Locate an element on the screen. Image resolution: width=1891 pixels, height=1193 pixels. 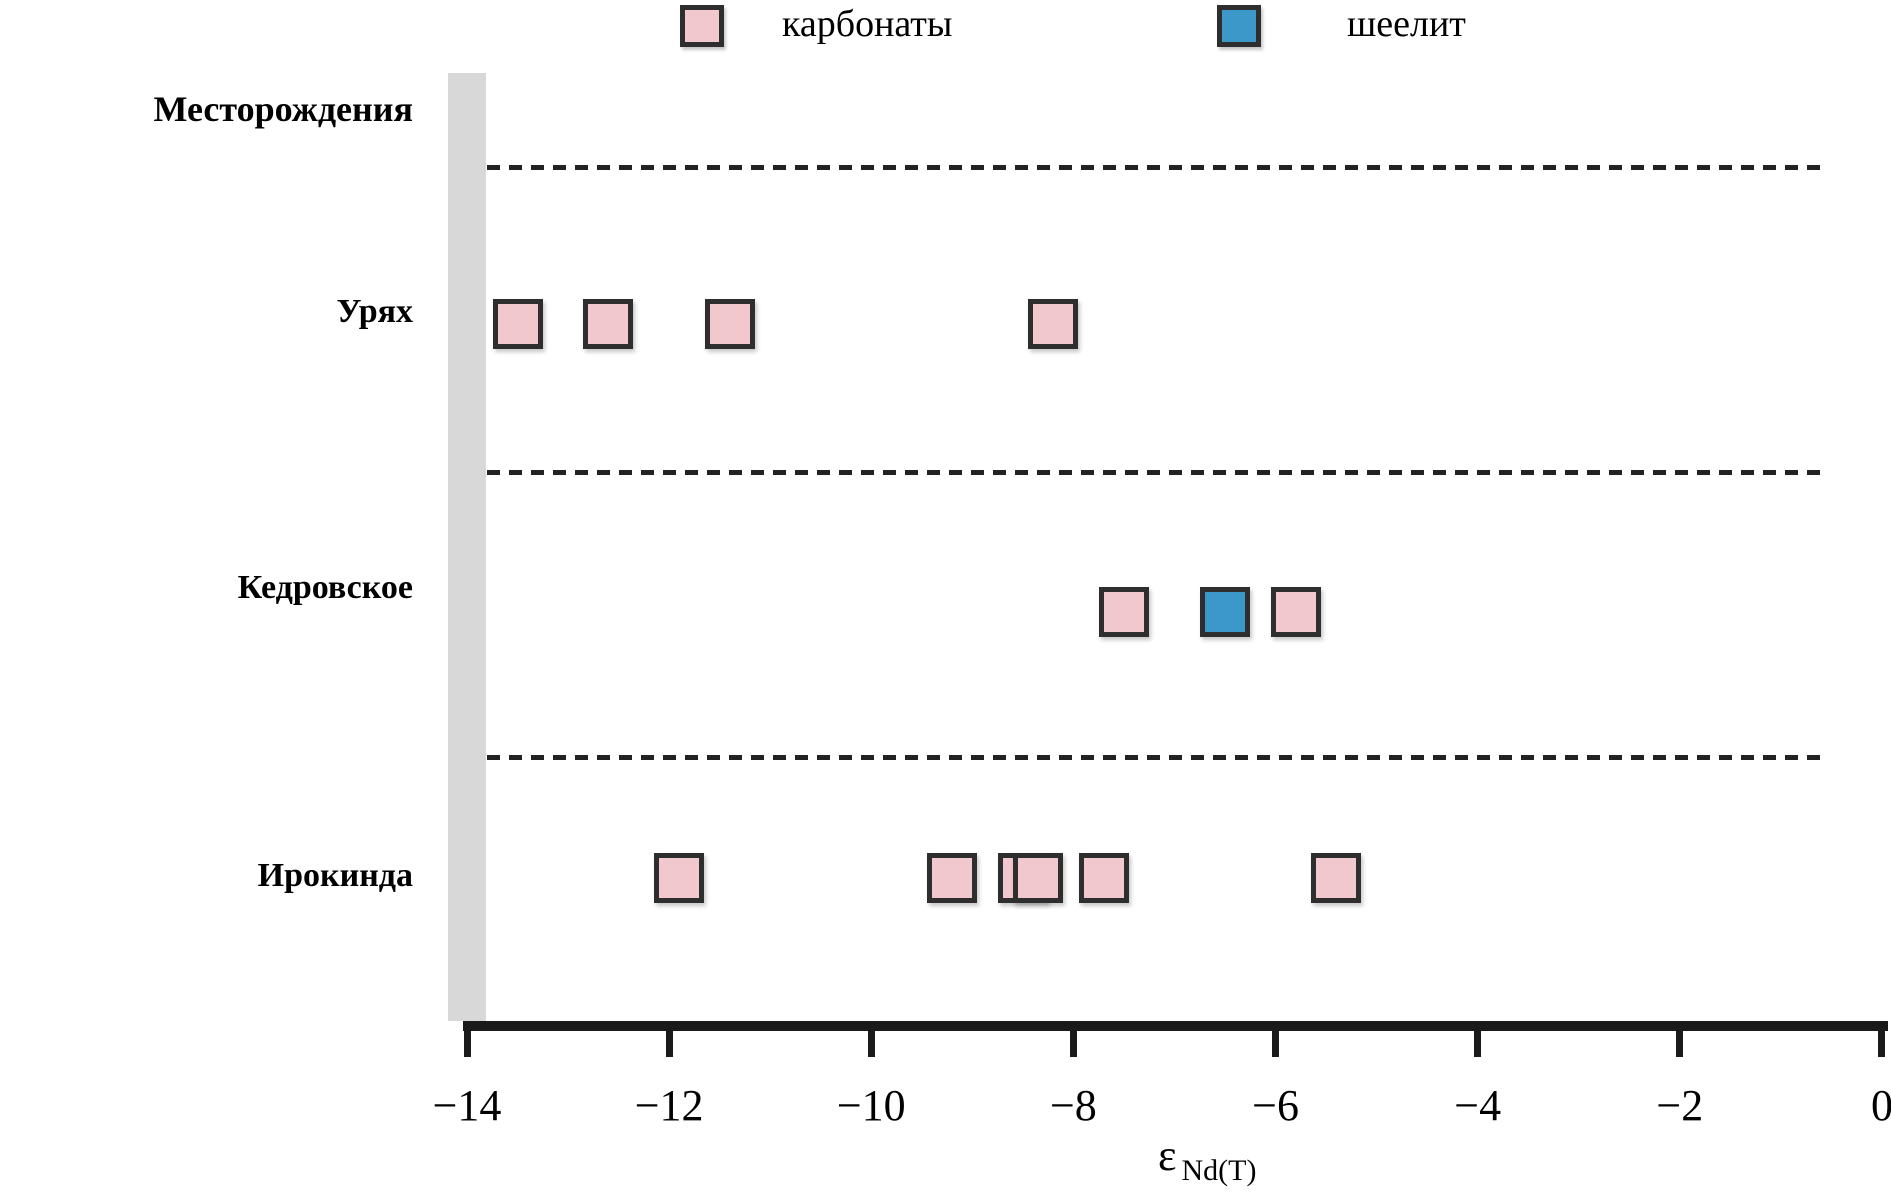
x-axis-tick-label: −6 is located at coordinates (1275, 1105).